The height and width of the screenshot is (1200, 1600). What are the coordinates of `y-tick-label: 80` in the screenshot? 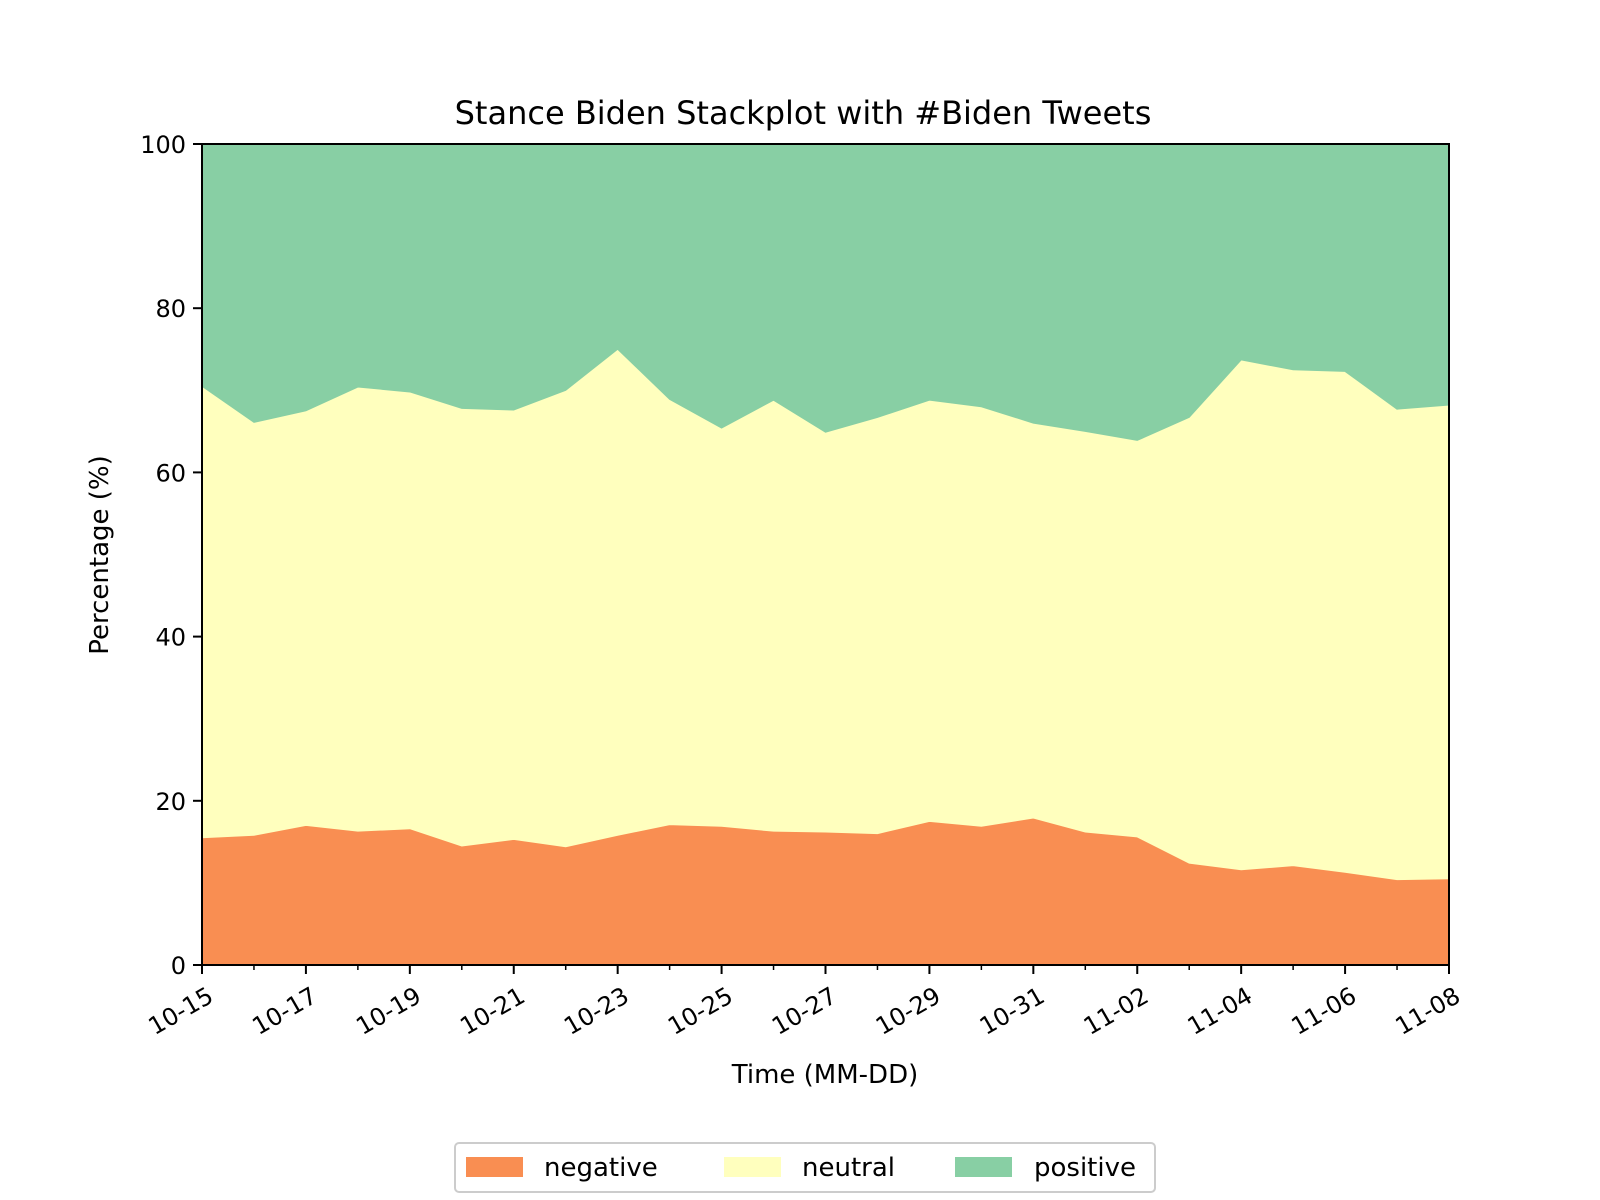 It's located at (170, 309).